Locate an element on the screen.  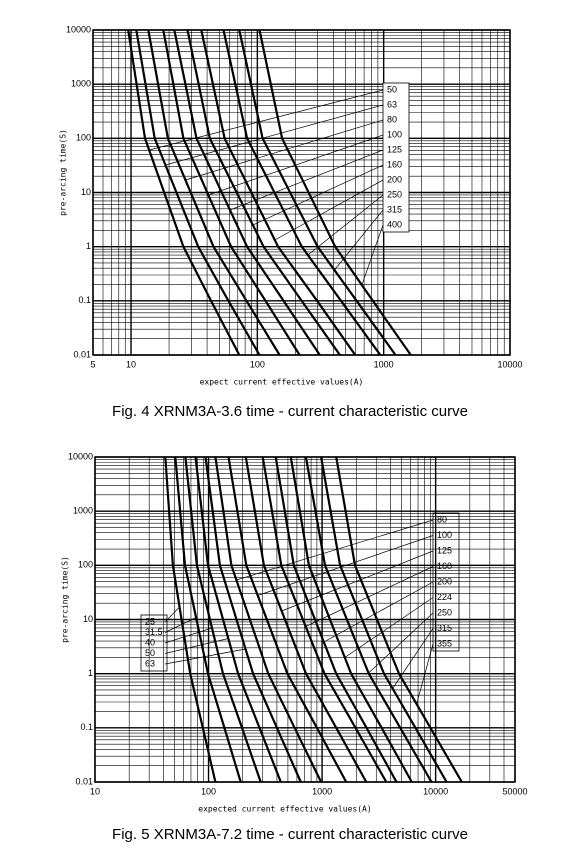
x-tick-label: 1000 is located at coordinates (384, 364).